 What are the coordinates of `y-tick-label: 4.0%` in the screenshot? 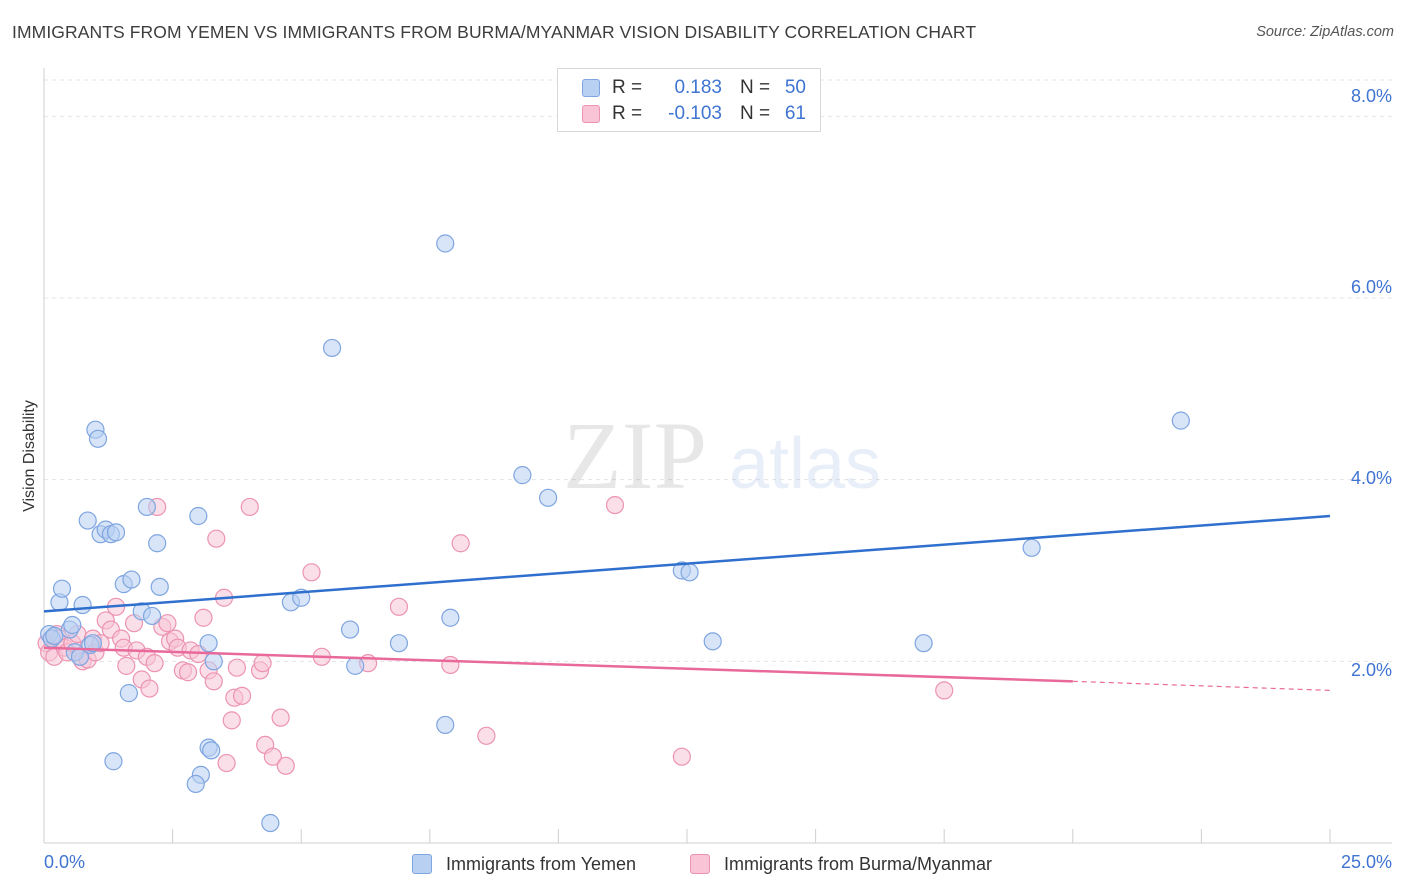 It's located at (1371, 478).